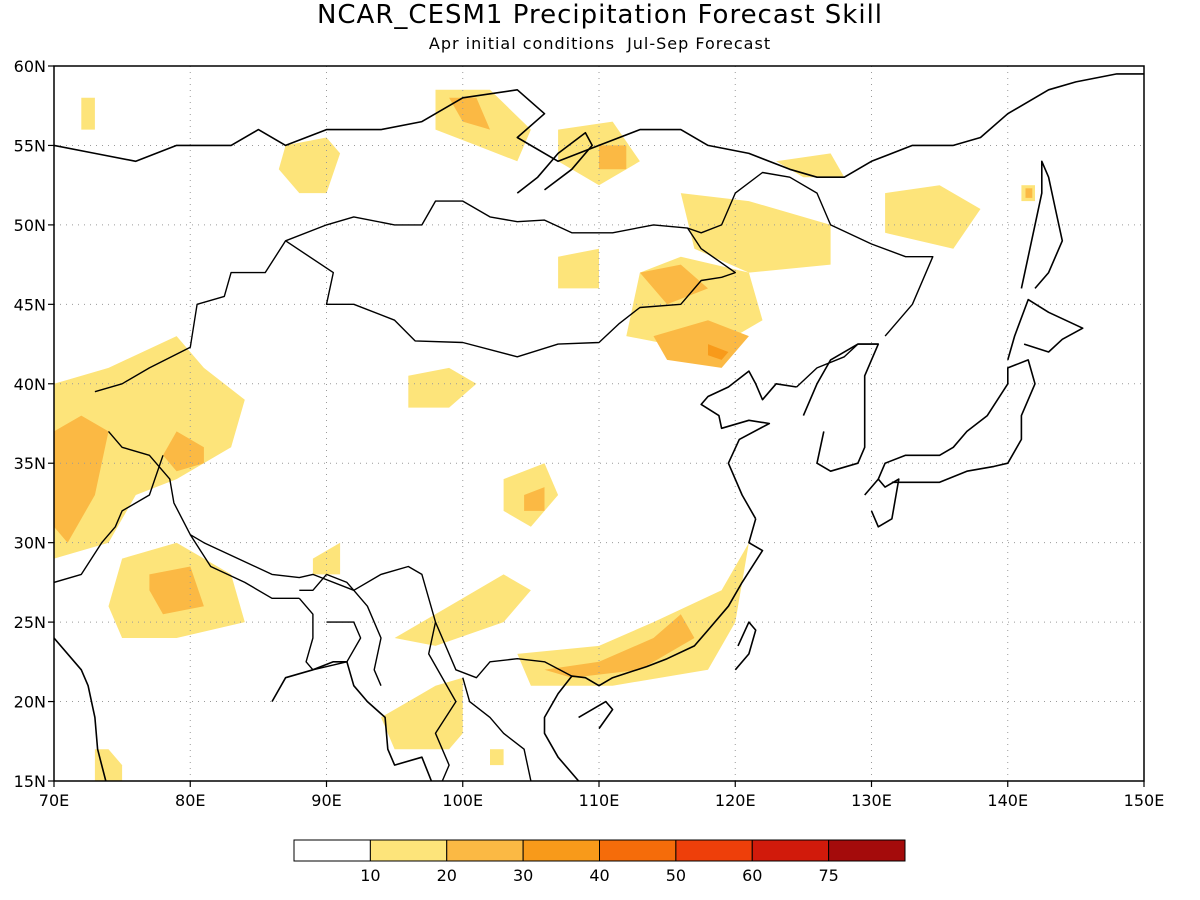 This screenshot has width=1200, height=900. What do you see at coordinates (599, 800) in the screenshot?
I see `lon-label-110: 110E` at bounding box center [599, 800].